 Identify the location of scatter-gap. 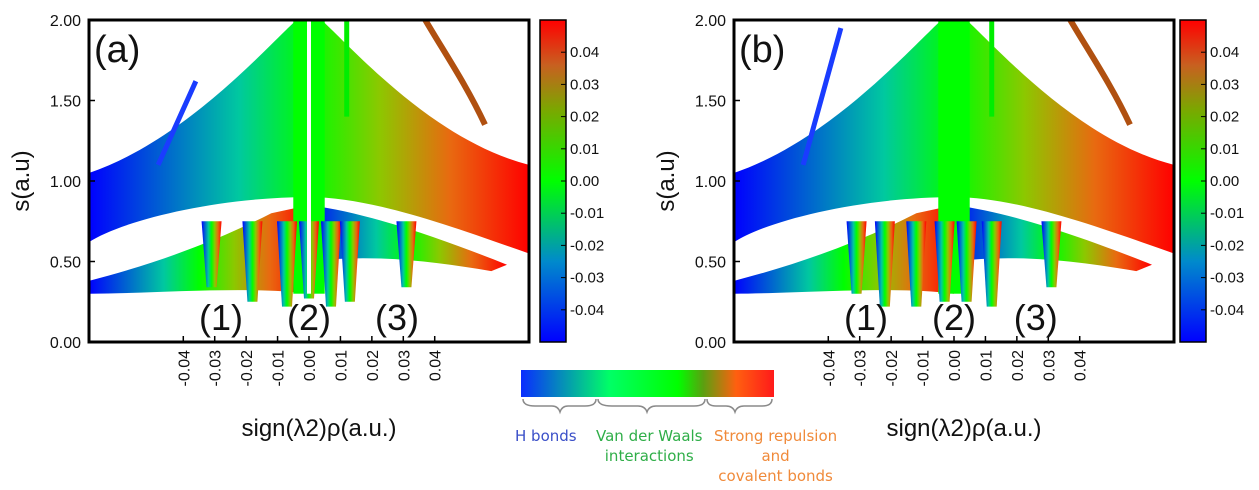
(309, 157).